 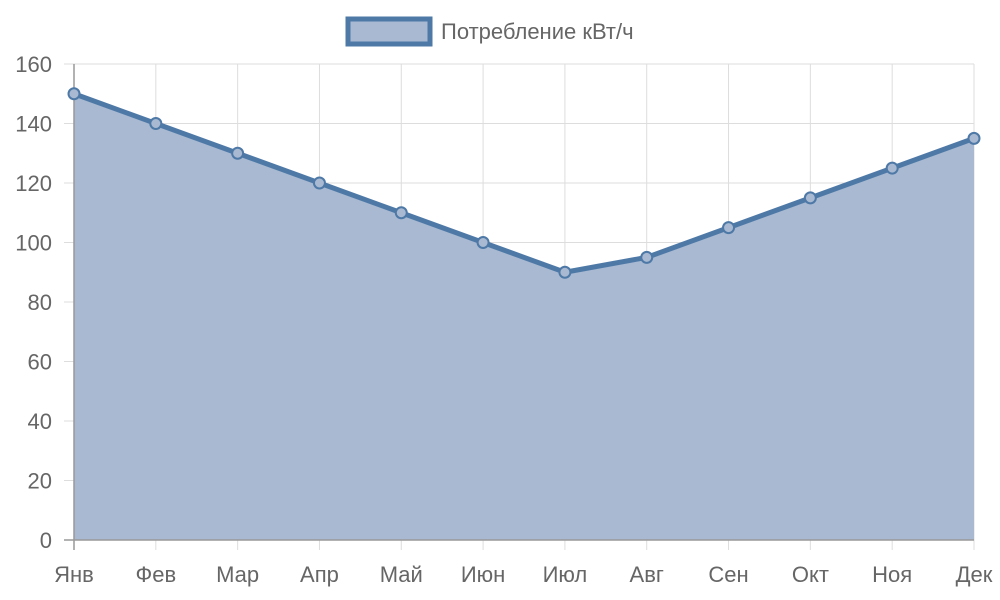 What do you see at coordinates (40, 302) in the screenshot?
I see `y-tick-label: 80` at bounding box center [40, 302].